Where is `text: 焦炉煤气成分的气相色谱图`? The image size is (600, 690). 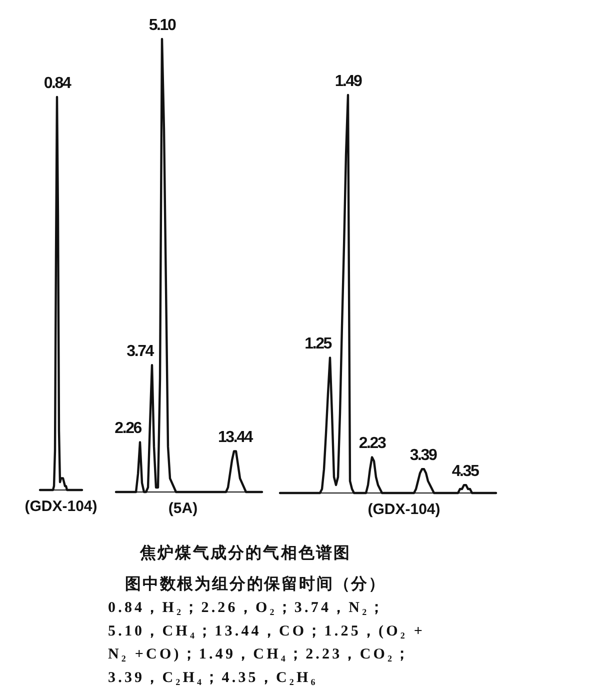
text: 焦炉煤气成分的气相色谱图 is located at coordinates (245, 553).